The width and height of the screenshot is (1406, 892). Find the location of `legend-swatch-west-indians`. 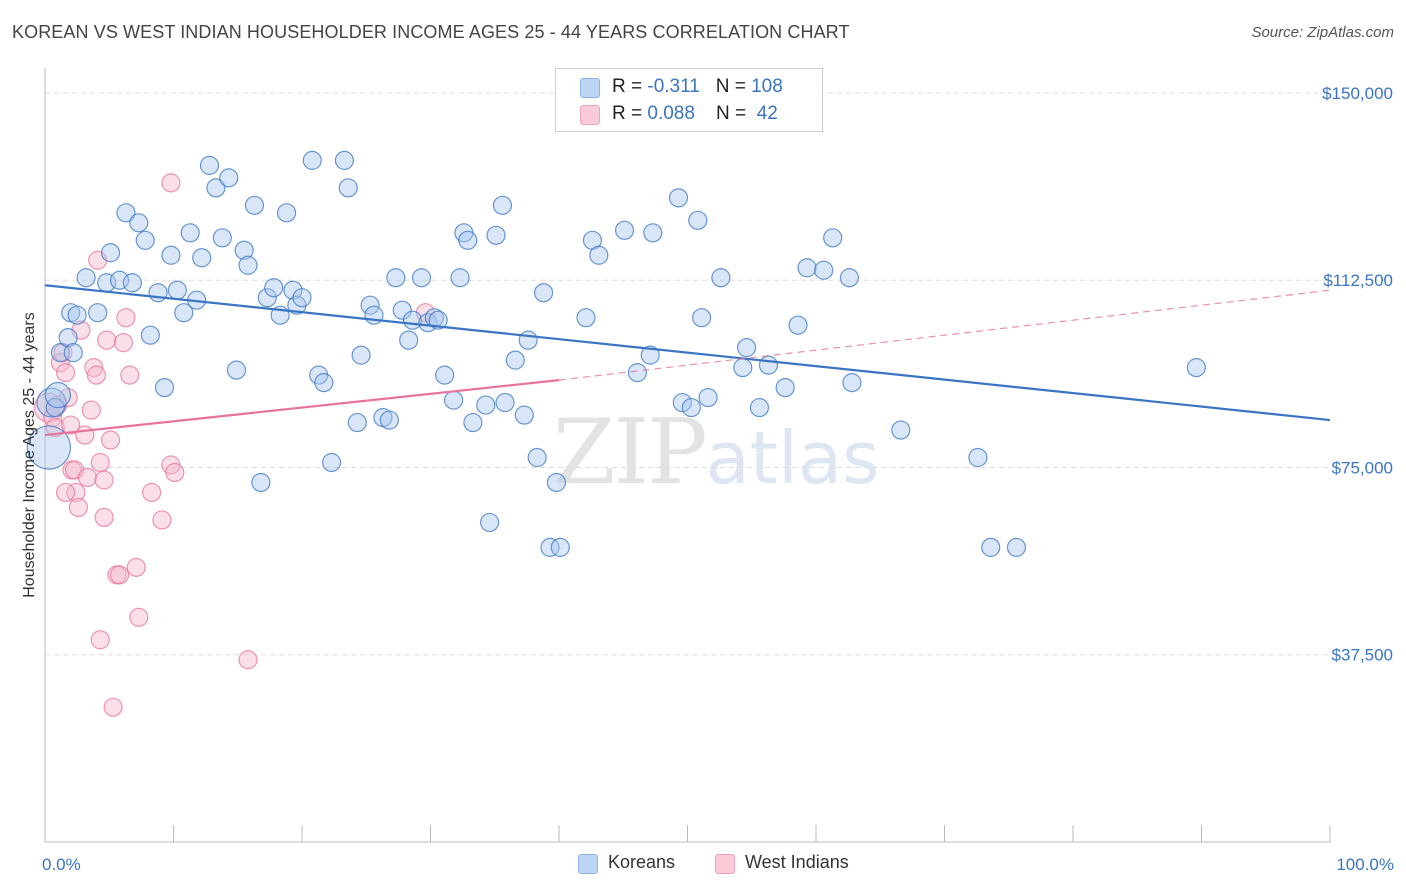

legend-swatch-west-indians is located at coordinates (590, 115).